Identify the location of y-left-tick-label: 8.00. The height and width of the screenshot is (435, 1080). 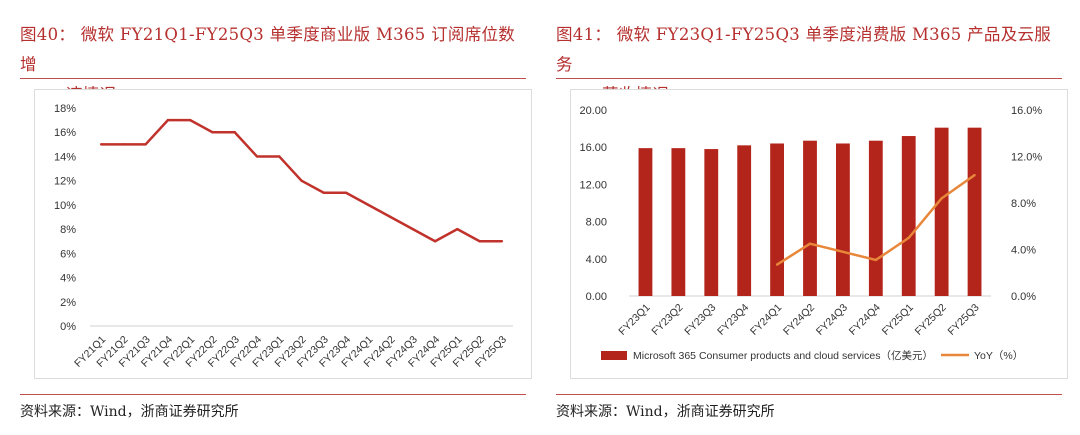
(596, 223).